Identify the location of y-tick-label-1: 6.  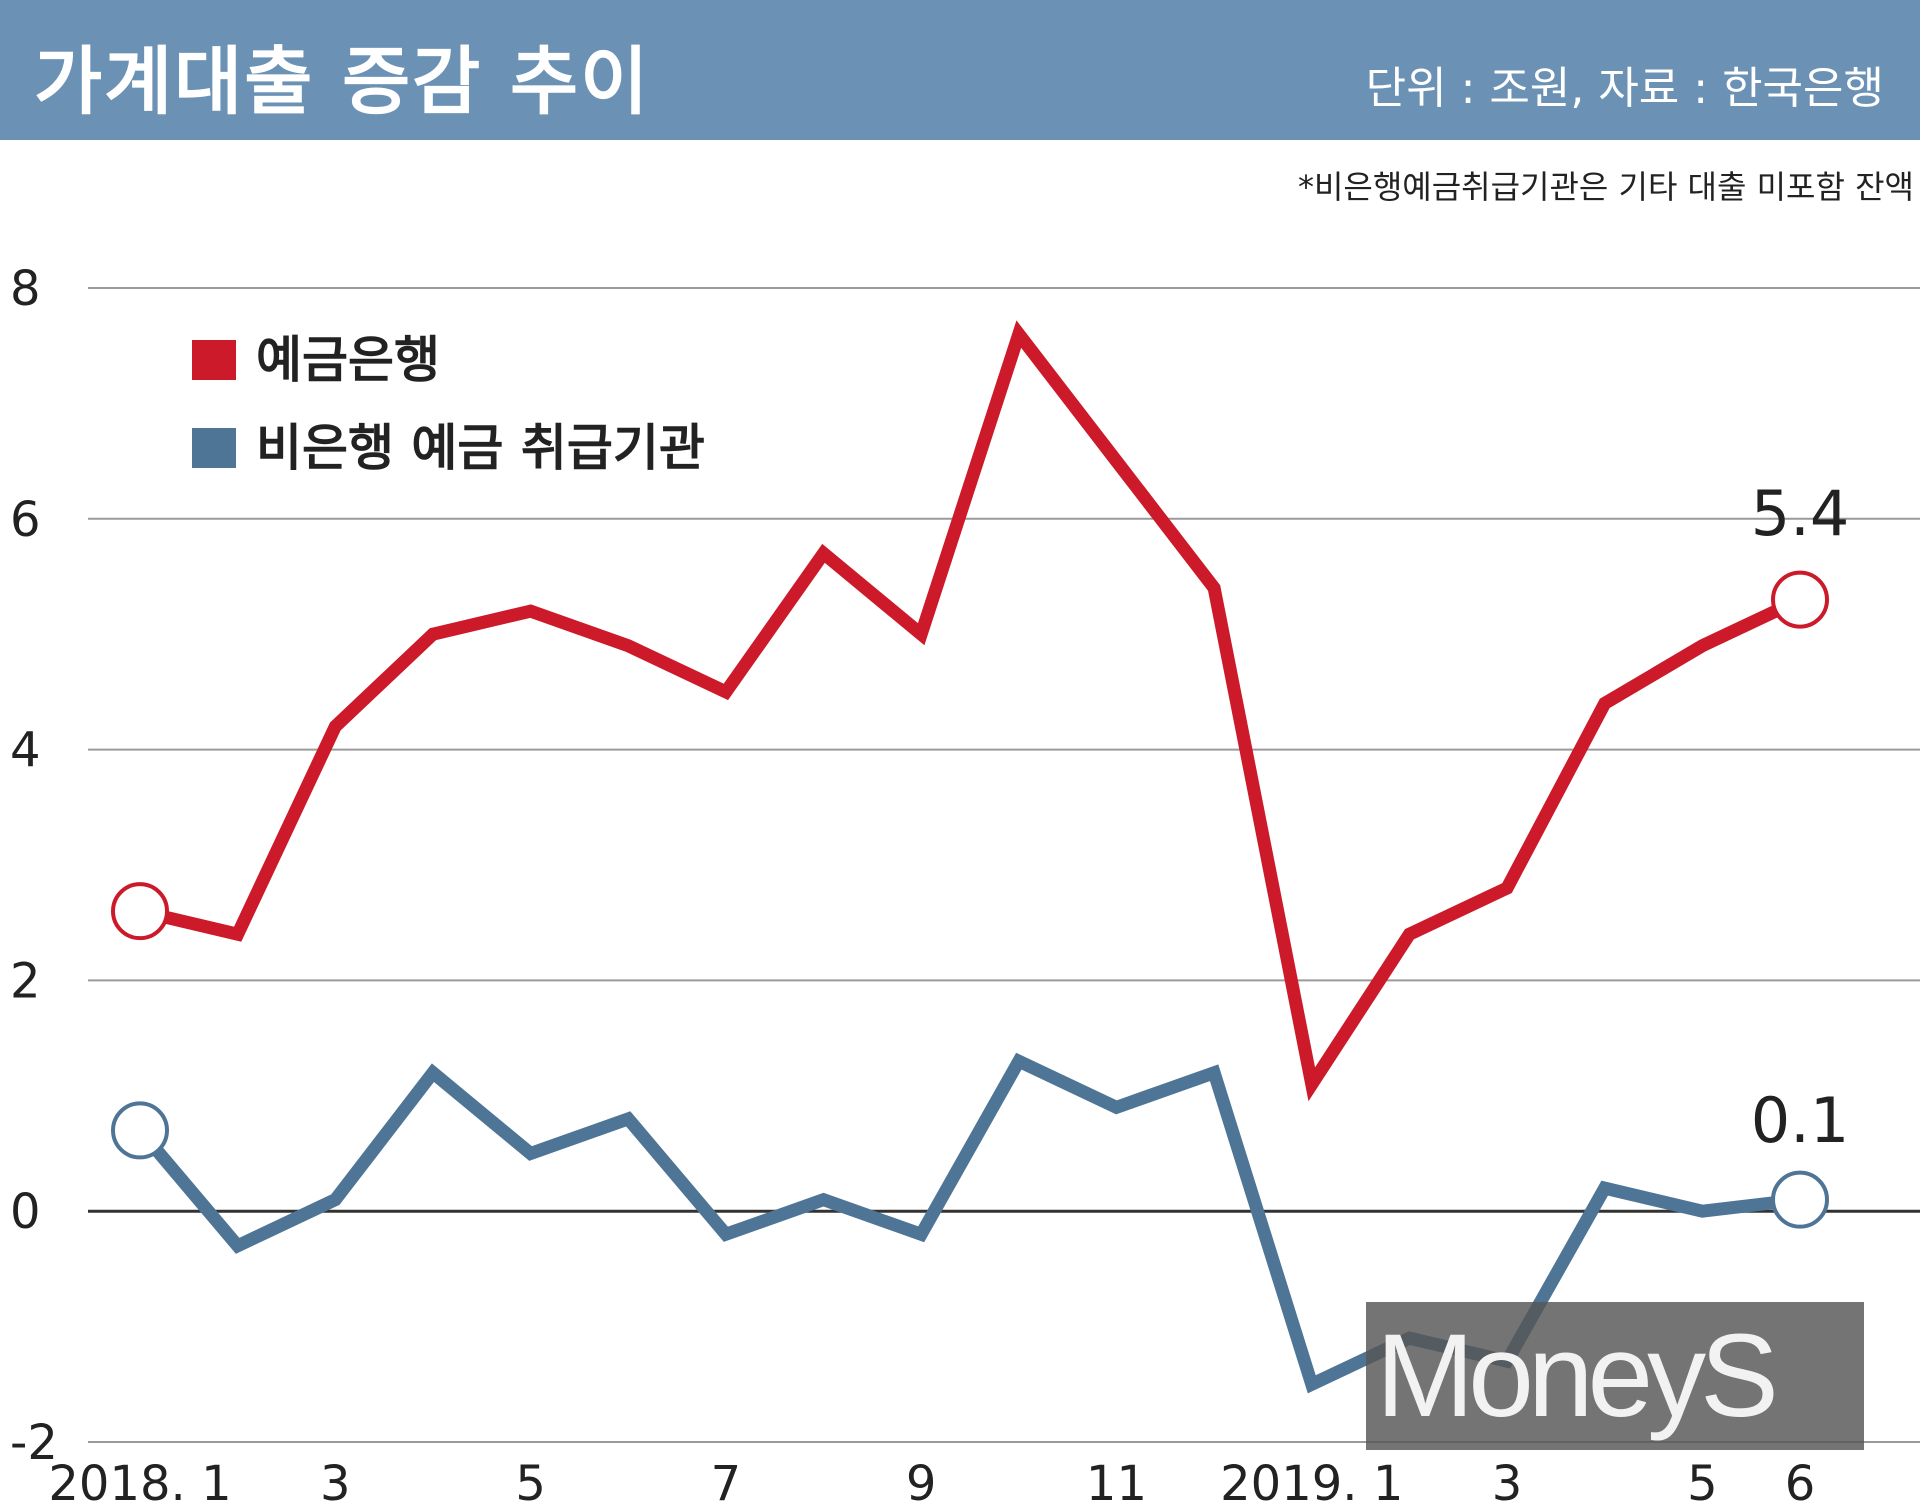
(25, 520).